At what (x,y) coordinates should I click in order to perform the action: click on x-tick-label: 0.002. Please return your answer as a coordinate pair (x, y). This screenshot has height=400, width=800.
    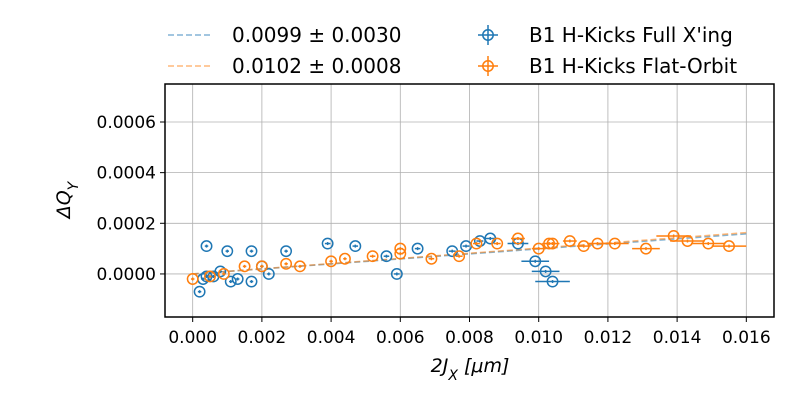
    Looking at the image, I should click on (262, 338).